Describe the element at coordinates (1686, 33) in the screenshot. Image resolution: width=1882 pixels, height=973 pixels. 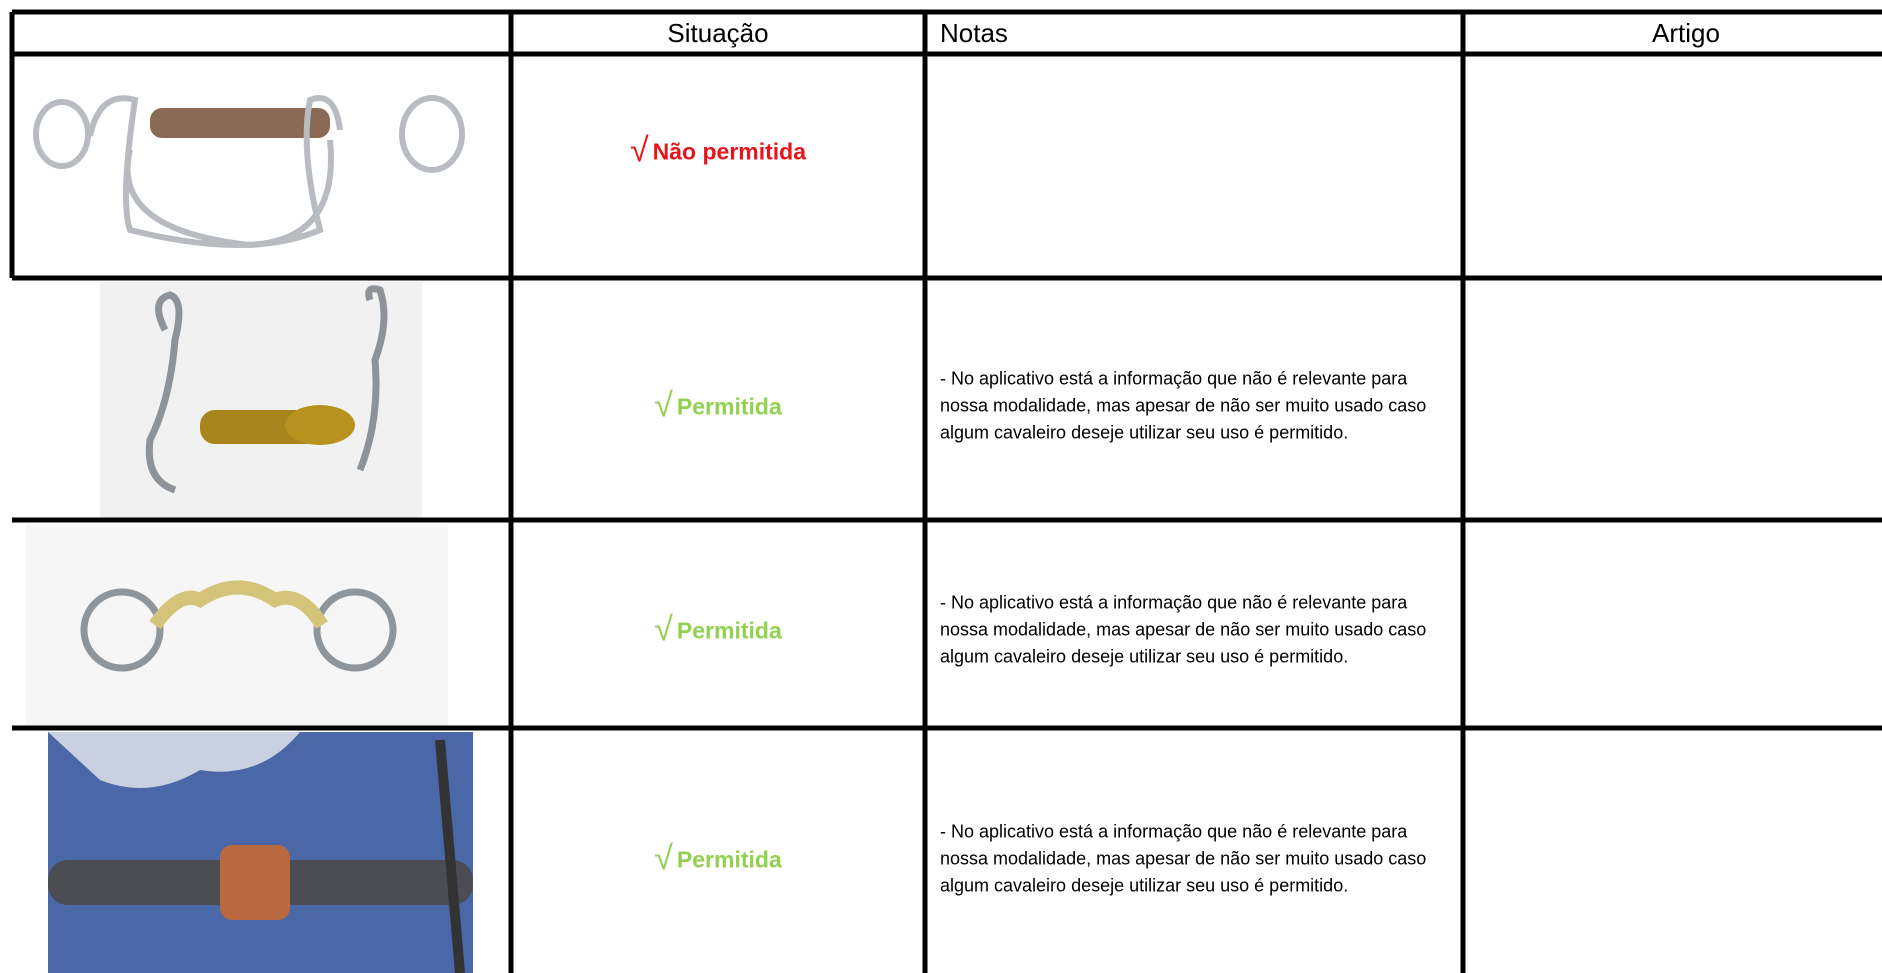
I see `header-cell: Artigo` at that location.